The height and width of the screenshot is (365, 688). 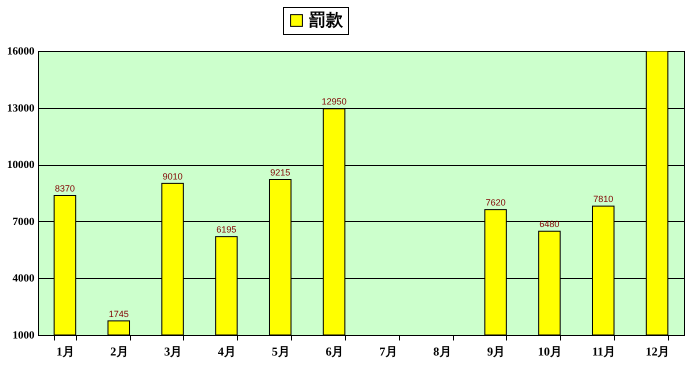 What do you see at coordinates (496, 351) in the screenshot?
I see `x-tick-label: 9月` at bounding box center [496, 351].